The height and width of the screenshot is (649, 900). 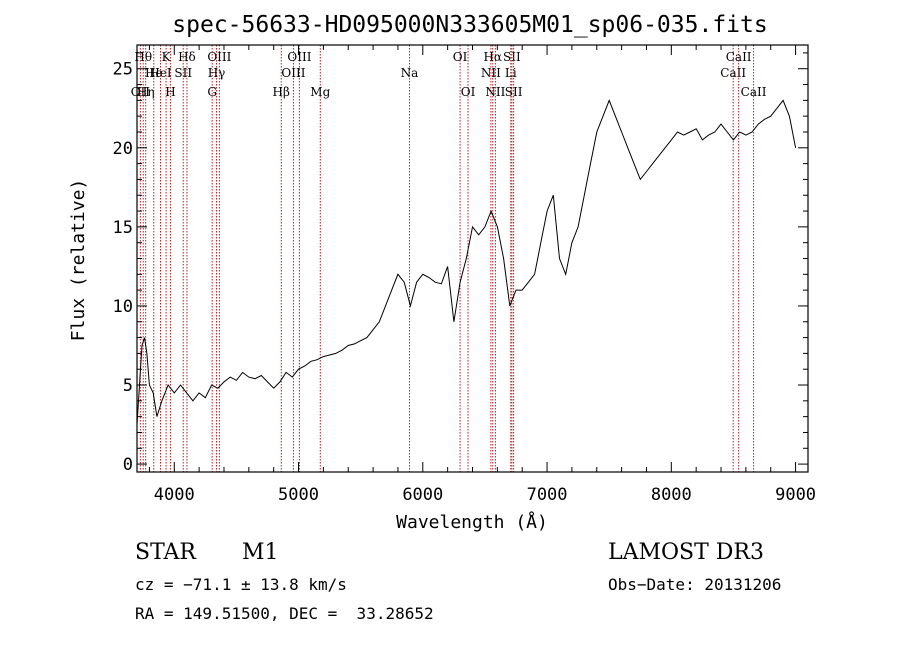 I want to click on marker-label: G, so click(x=212, y=92).